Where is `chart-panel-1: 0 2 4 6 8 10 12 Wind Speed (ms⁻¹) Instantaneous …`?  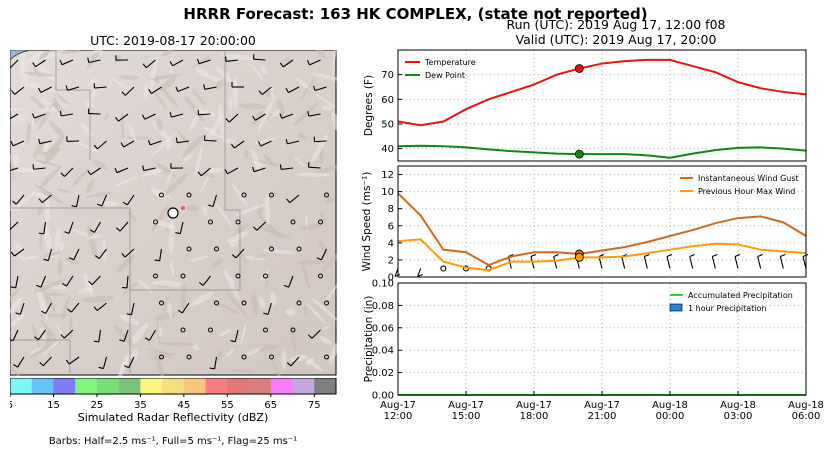
chart-panel-1: 0 2 4 6 8 10 12 Wind Speed (ms⁻¹) Instantaneous … is located at coordinates (585, 224).